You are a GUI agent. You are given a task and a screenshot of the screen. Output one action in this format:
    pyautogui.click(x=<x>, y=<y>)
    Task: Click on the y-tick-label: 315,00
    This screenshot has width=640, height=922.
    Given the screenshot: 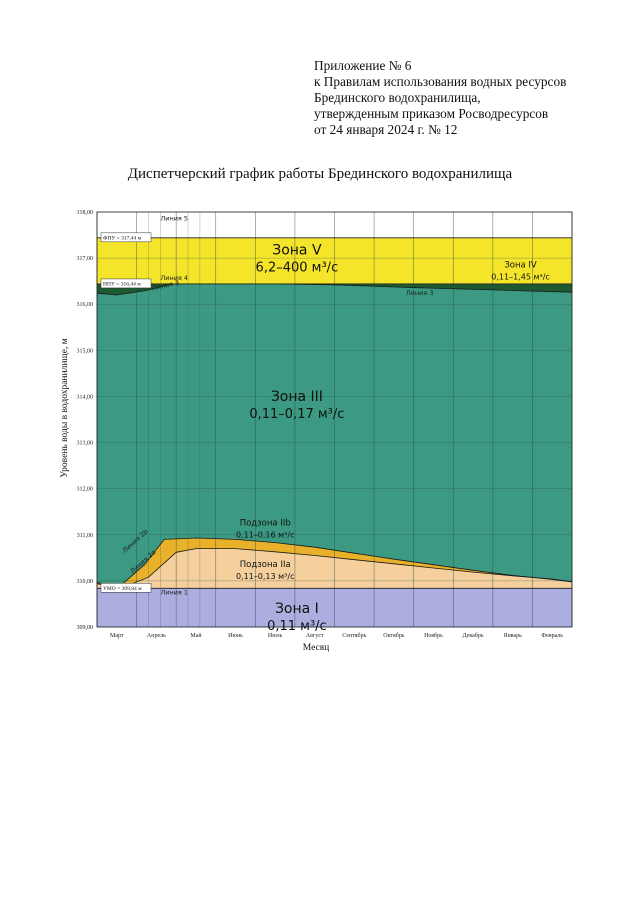 What is the action you would take?
    pyautogui.click(x=85, y=351)
    